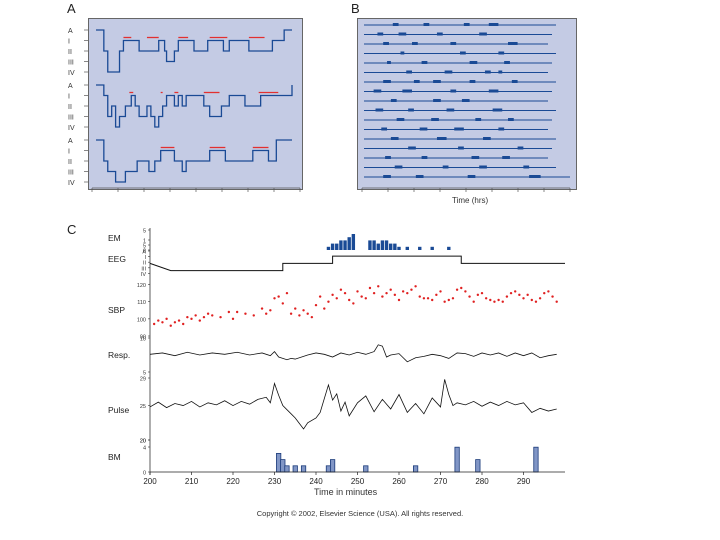 The image size is (720, 540). Describe the element at coordinates (143, 269) in the screenshot. I see `row-tick-label: III` at that location.